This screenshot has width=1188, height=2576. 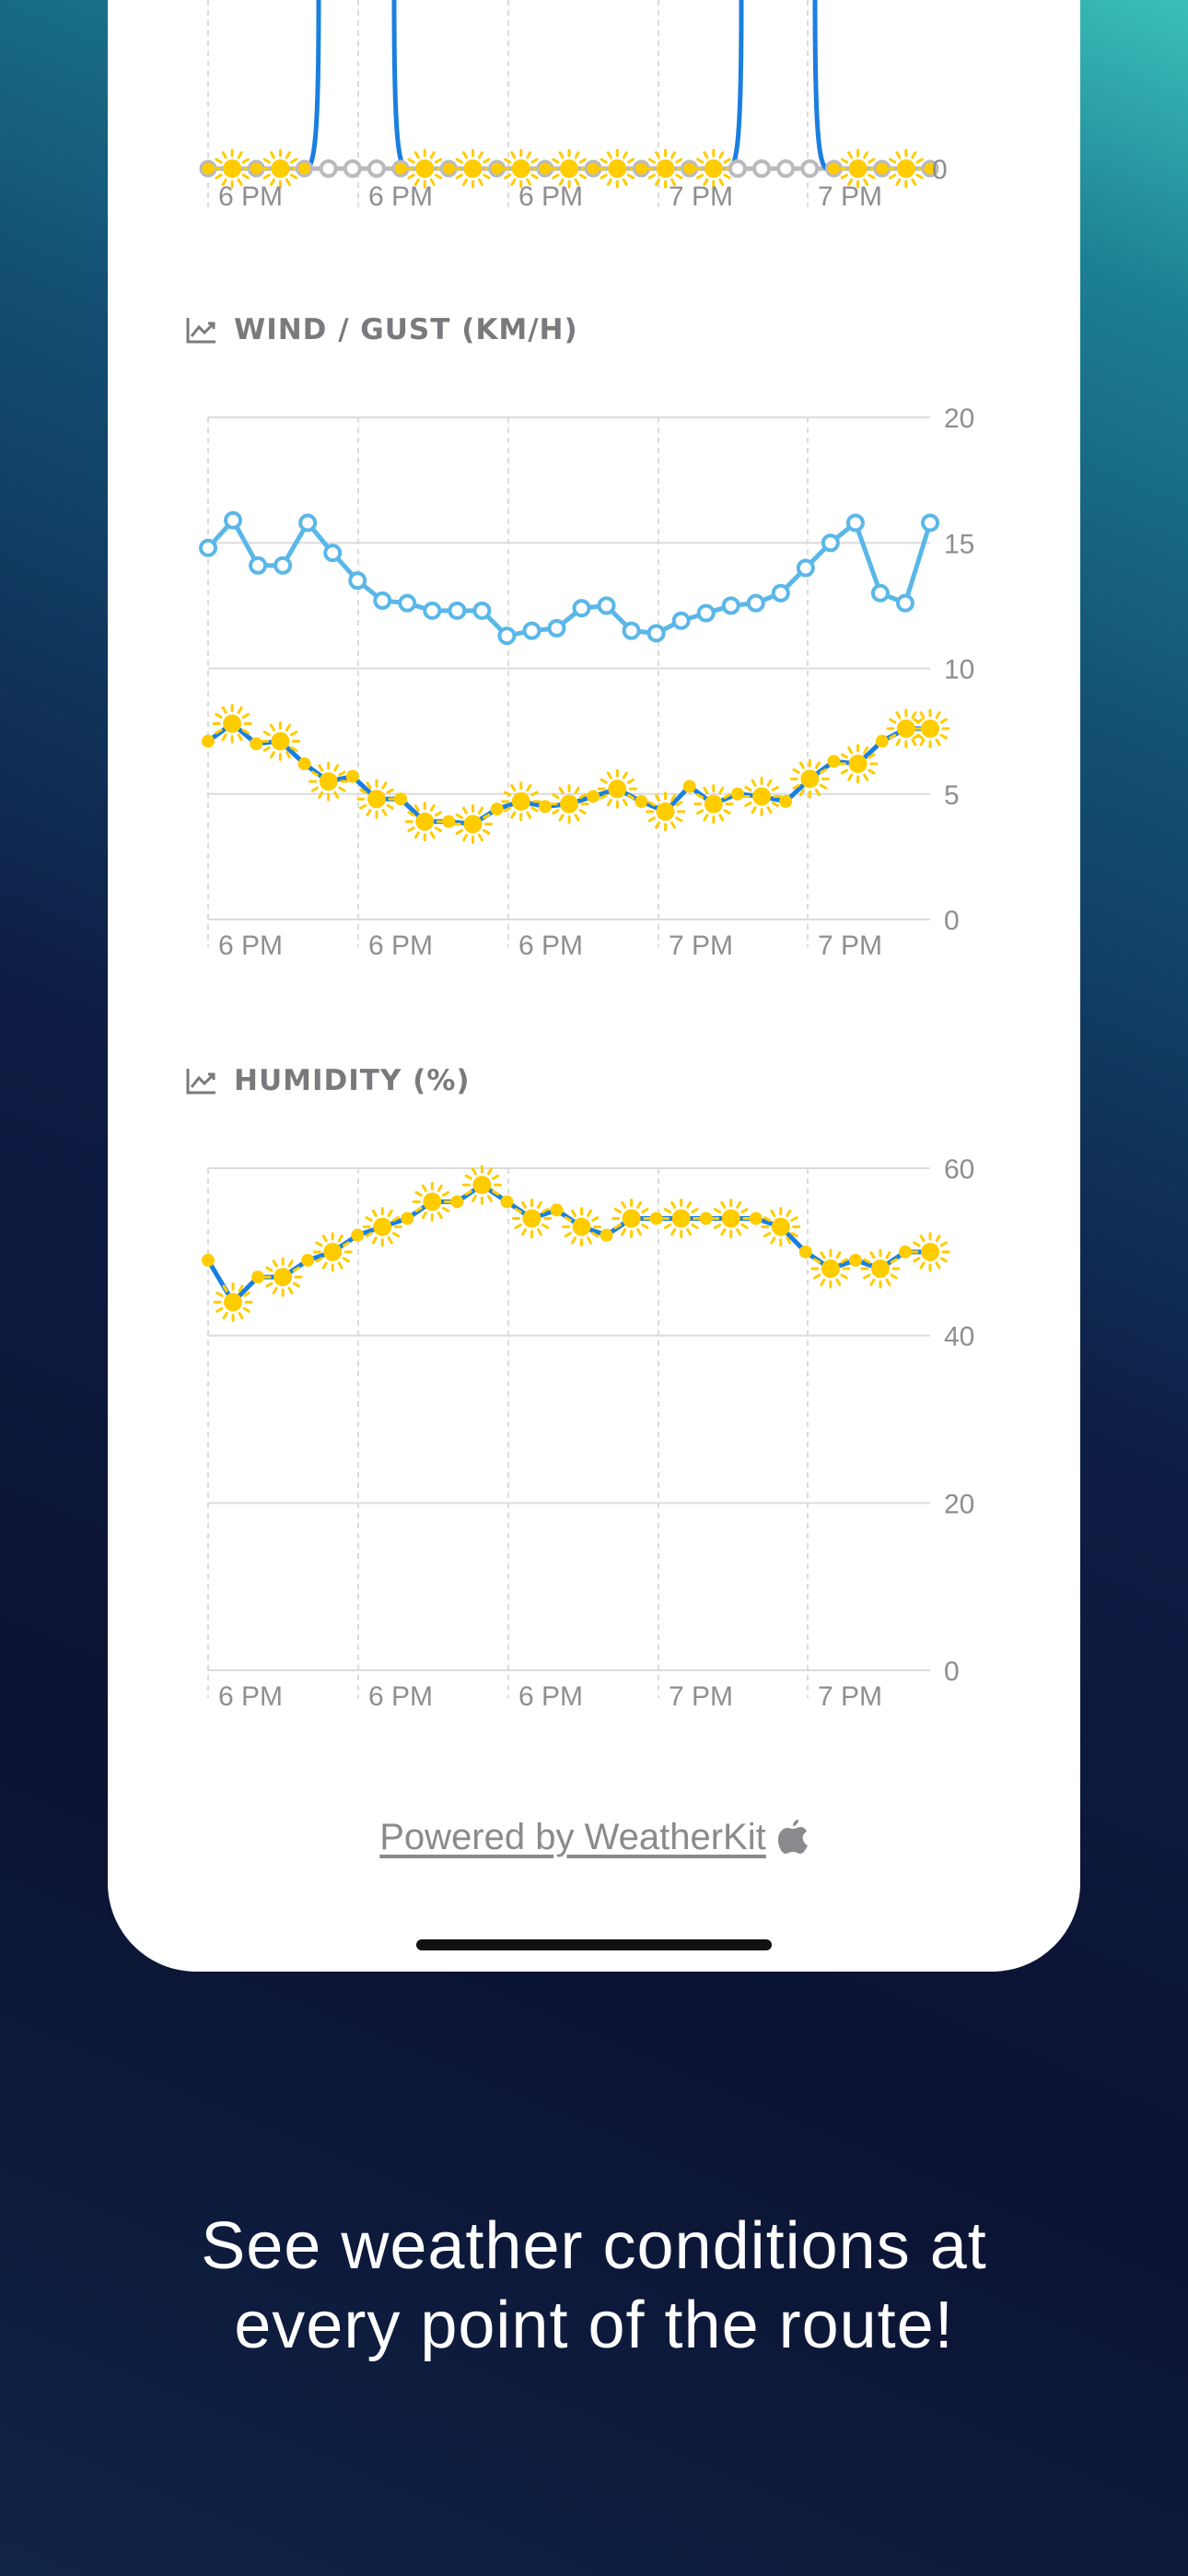 I want to click on powered-by-weatherkit-link: Powered by WeatherKit, so click(x=572, y=1837).